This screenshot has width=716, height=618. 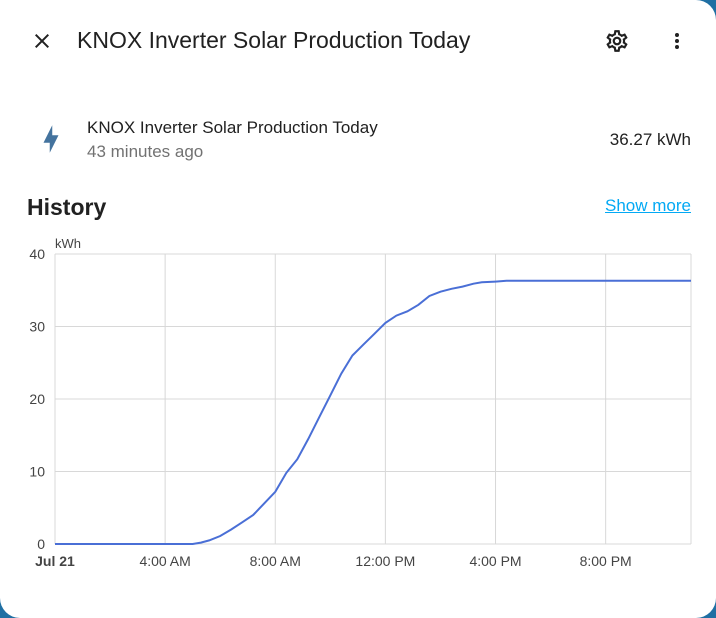 What do you see at coordinates (68, 243) in the screenshot?
I see `y-axis-unit-label: kWh` at bounding box center [68, 243].